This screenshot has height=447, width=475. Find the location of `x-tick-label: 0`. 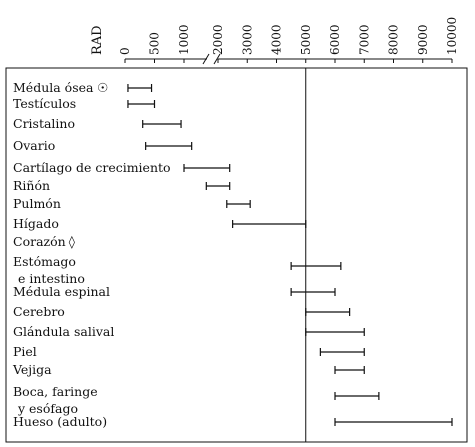

x-tick-label: 0 is located at coordinates (125, 51).